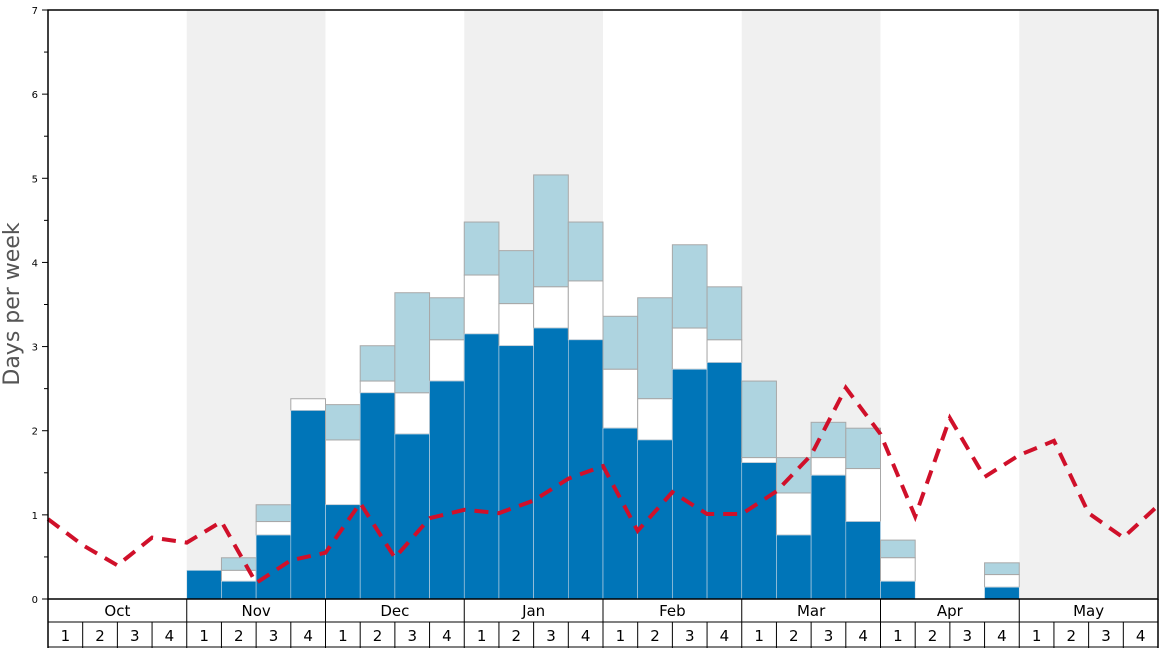  Describe the element at coordinates (394, 611) in the screenshot. I see `month-label: Dec` at that location.